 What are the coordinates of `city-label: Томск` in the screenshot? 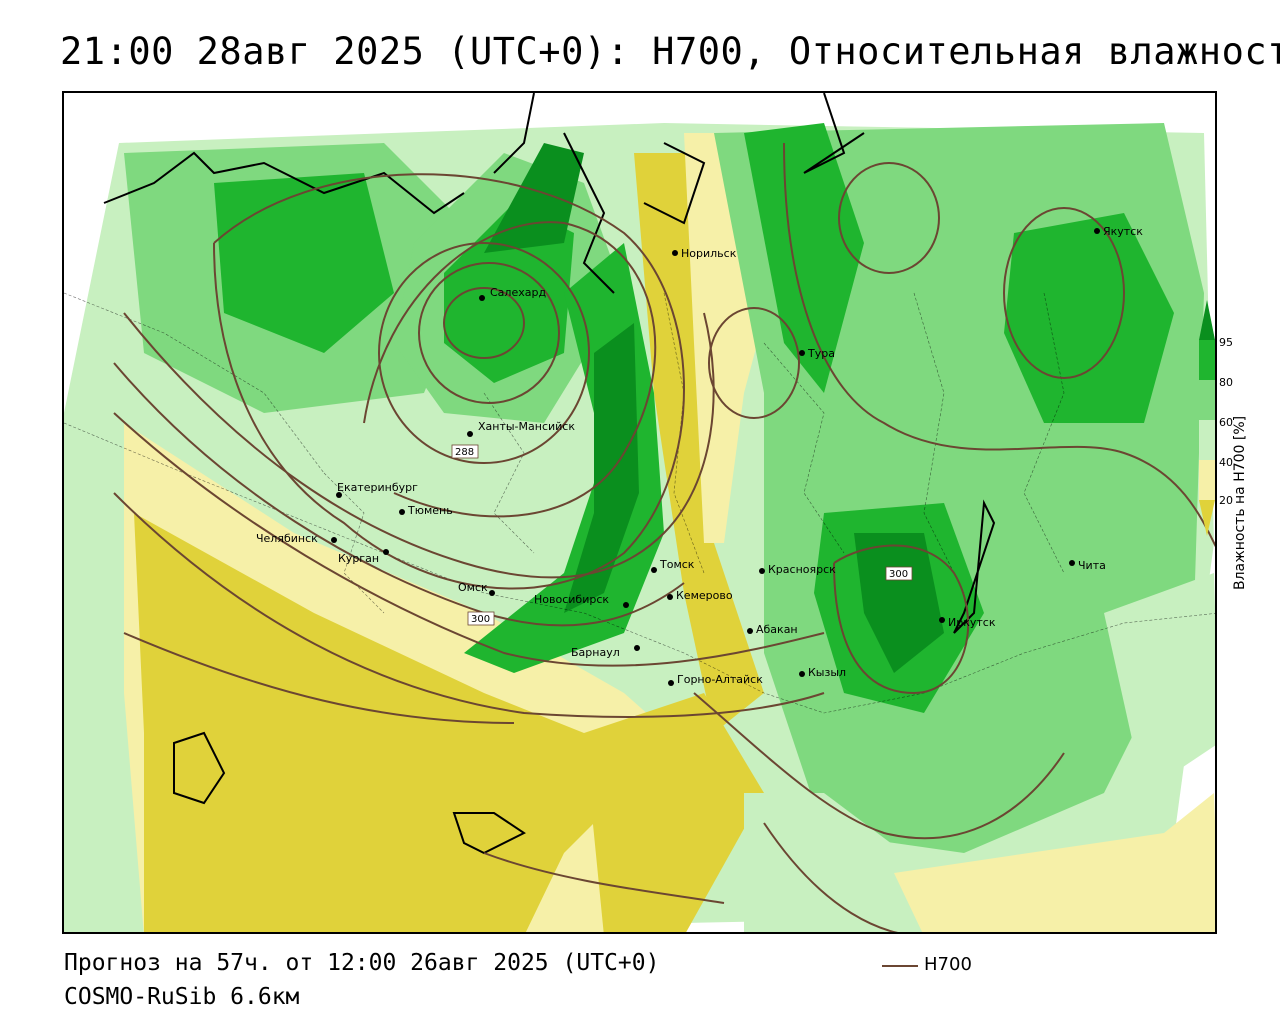 It's located at (677, 564).